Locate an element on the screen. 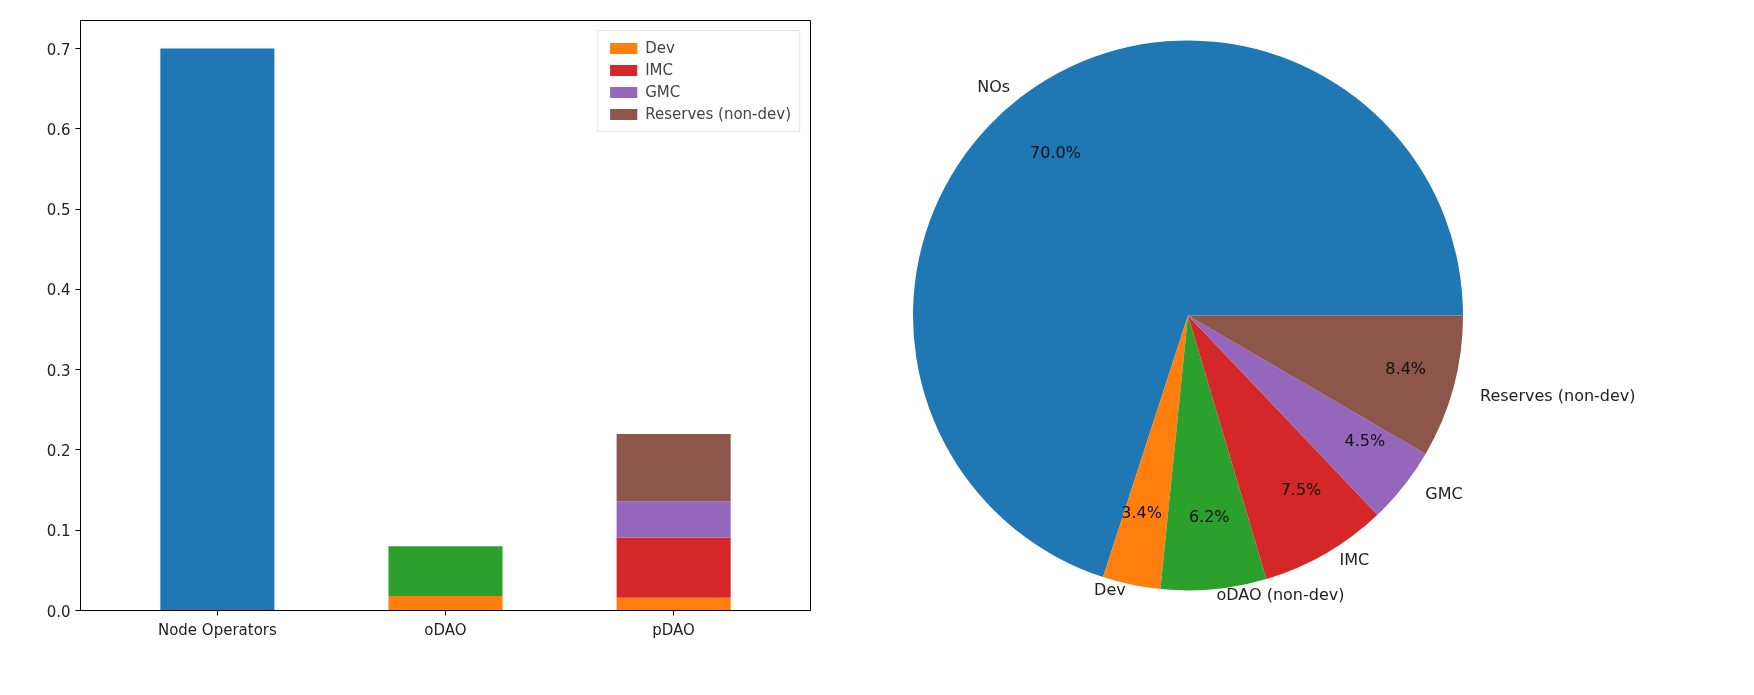  legend-label: Reserves (non-dev) is located at coordinates (718, 114).